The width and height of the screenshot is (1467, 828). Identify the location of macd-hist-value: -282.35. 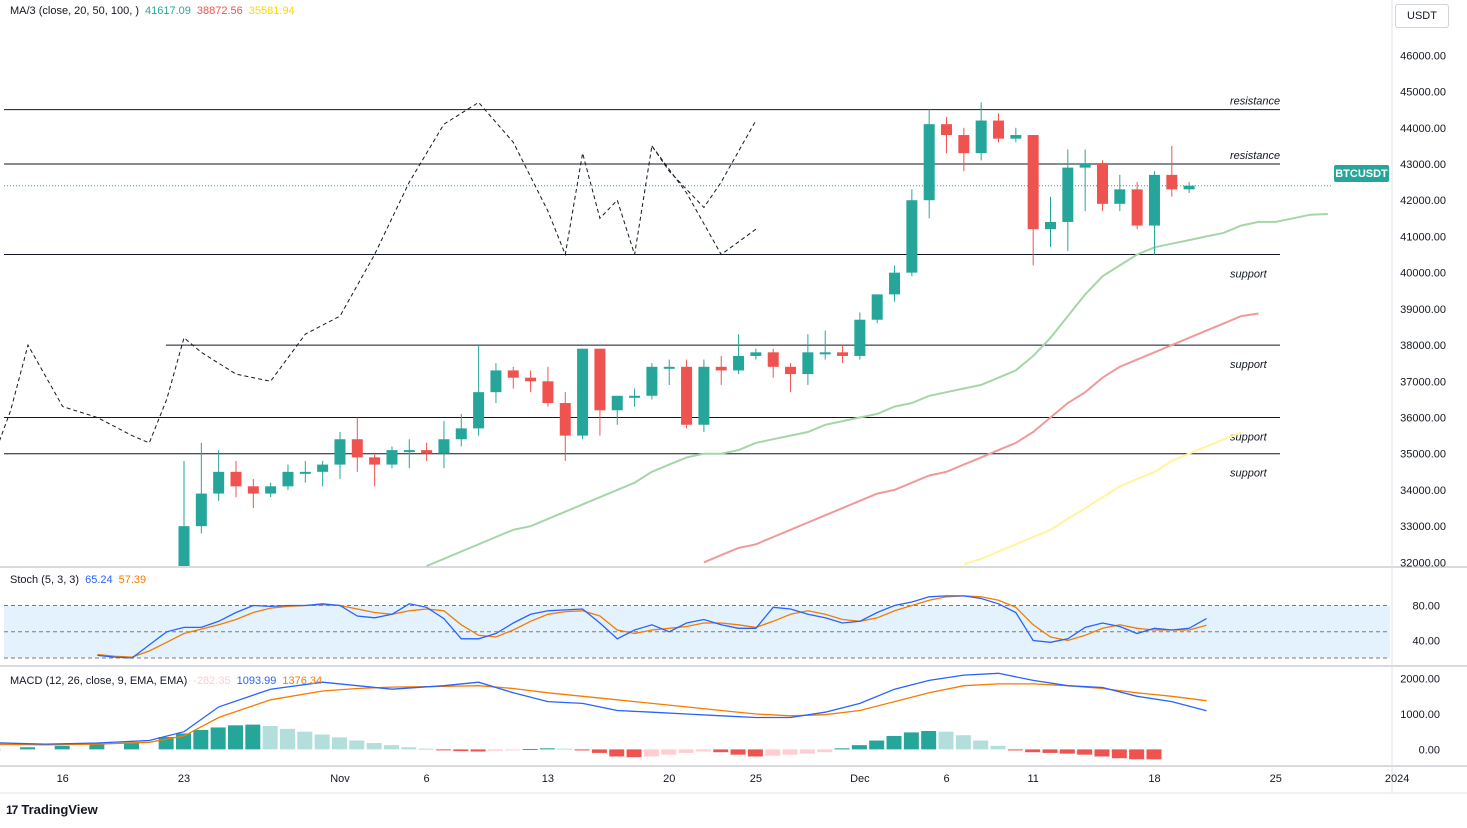
(212, 681).